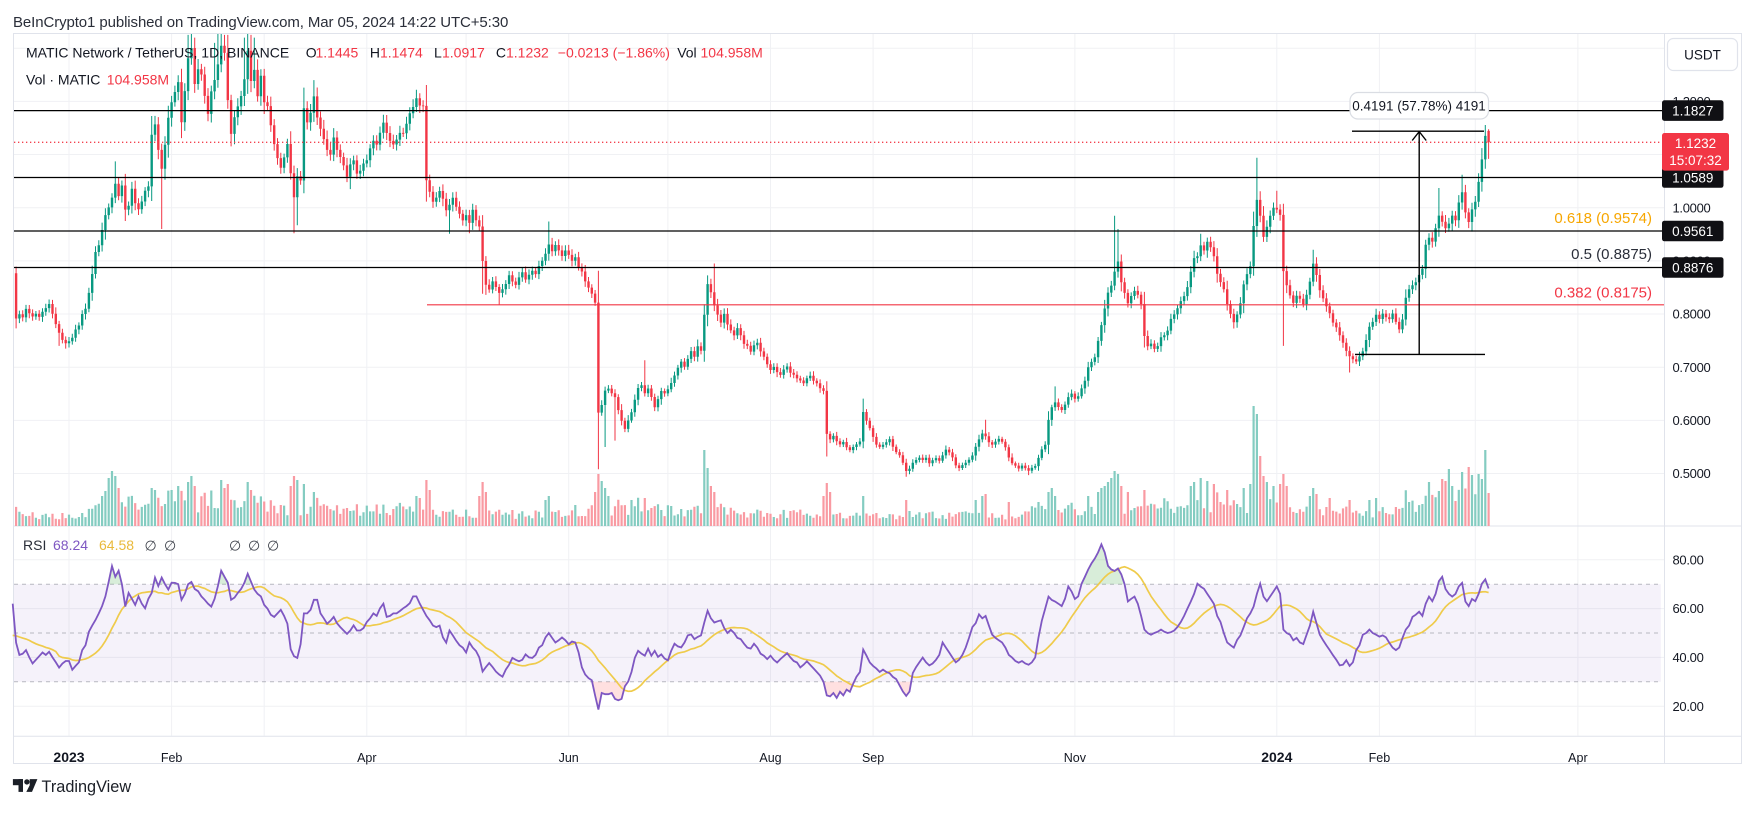  I want to click on svg-text: 0.5 (0.8875), so click(1611, 254).